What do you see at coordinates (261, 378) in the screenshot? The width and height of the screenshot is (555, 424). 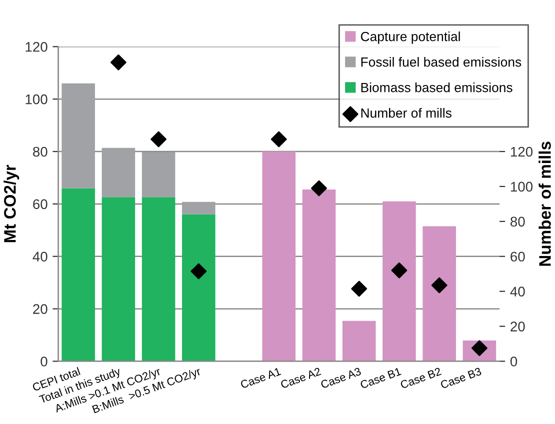 I see `x-tick-label: Case A1` at bounding box center [261, 378].